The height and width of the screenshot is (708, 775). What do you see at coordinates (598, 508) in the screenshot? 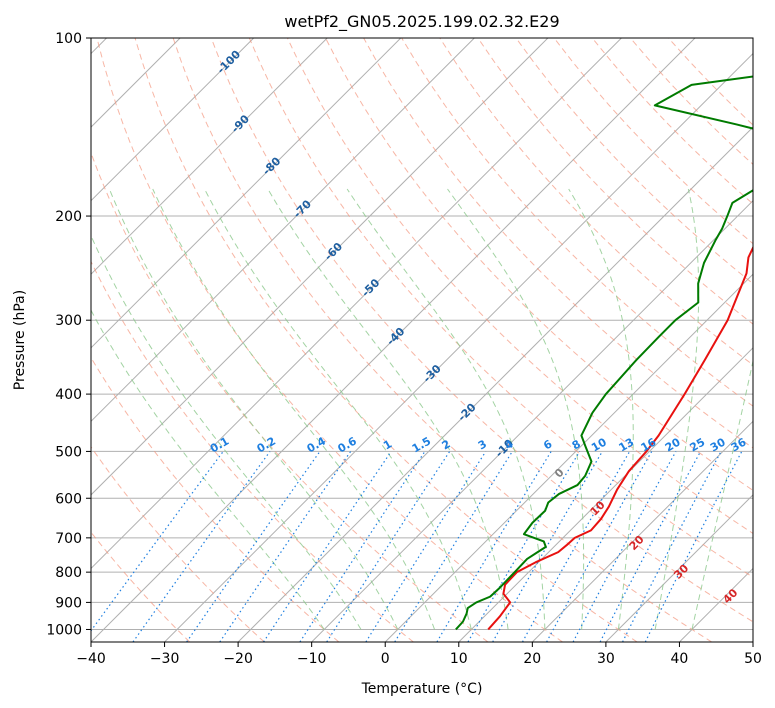
I see `isotherm-label: 10` at bounding box center [598, 508].